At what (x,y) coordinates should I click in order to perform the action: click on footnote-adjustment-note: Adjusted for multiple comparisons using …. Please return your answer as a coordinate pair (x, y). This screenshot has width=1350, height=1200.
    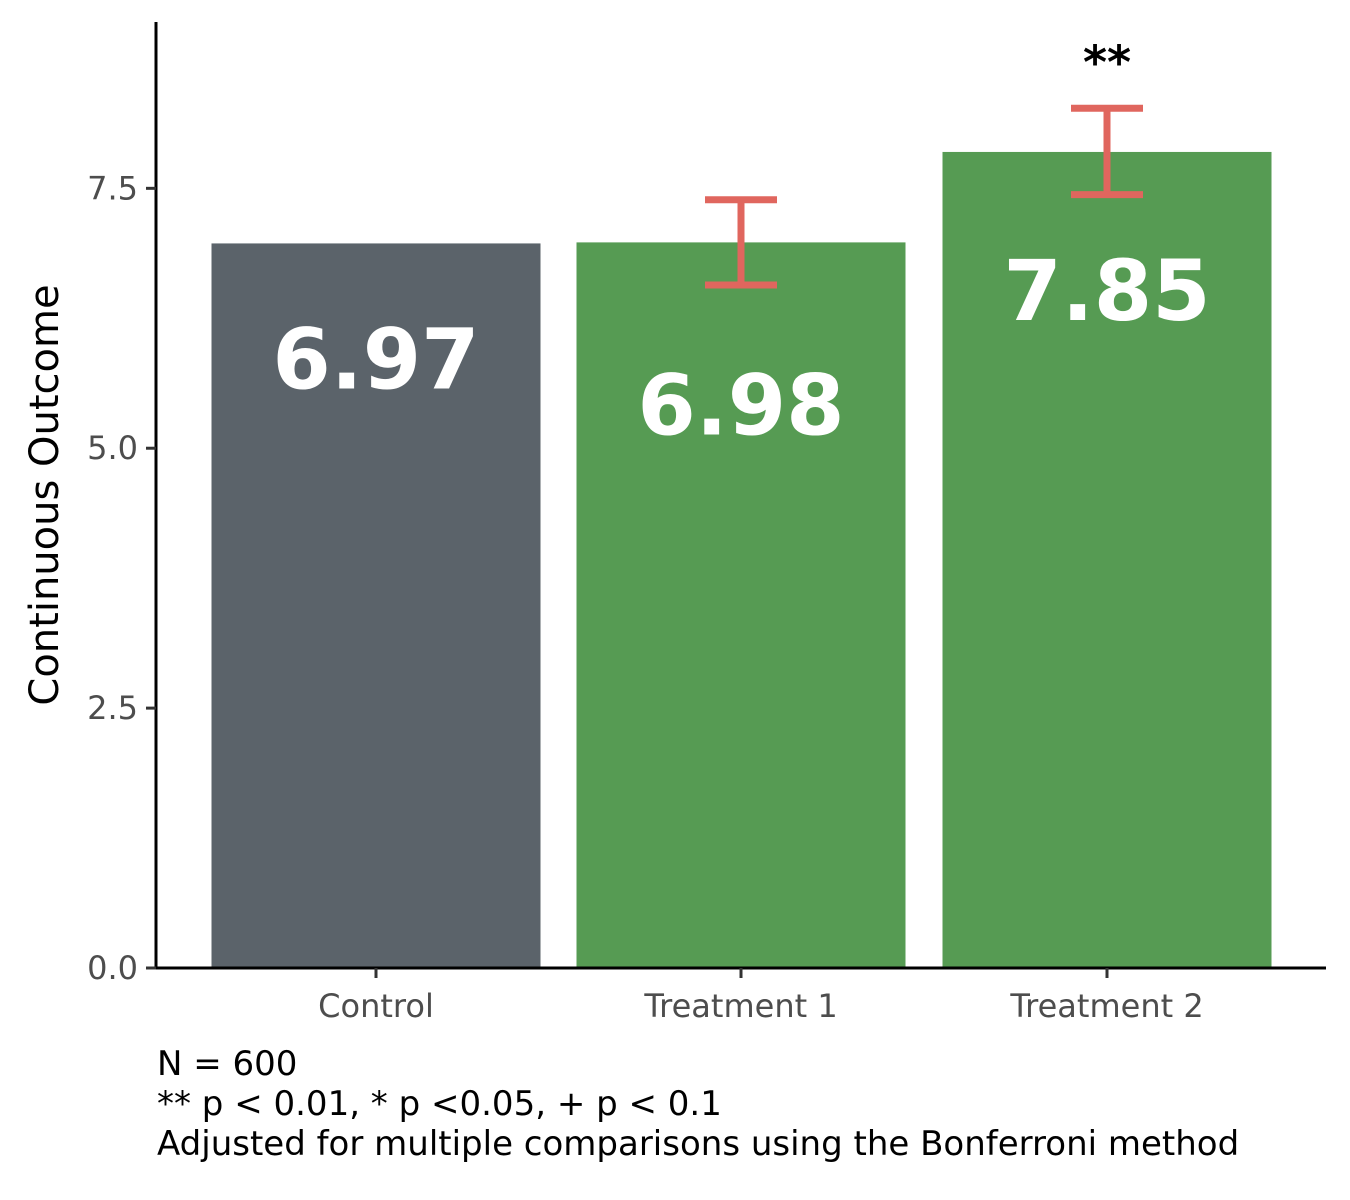
    Looking at the image, I should click on (698, 1144).